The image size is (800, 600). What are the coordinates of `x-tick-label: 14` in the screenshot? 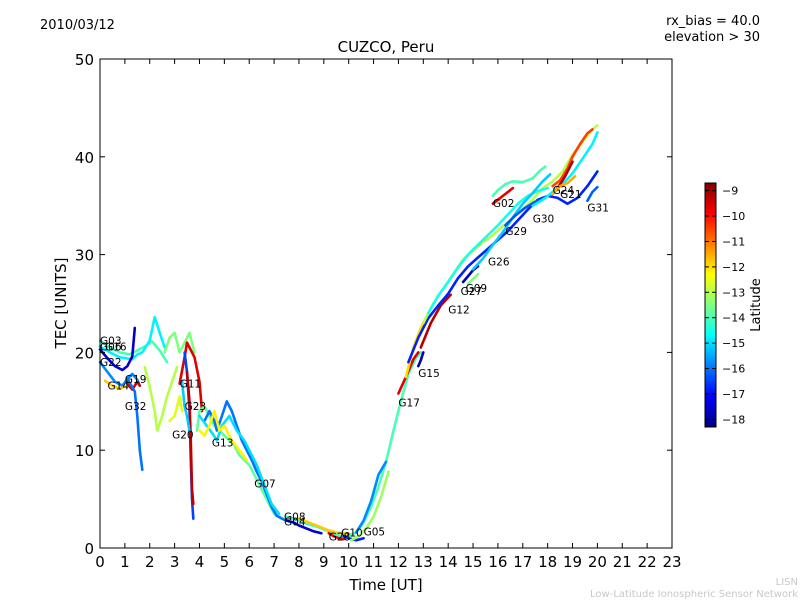 It's located at (448, 562).